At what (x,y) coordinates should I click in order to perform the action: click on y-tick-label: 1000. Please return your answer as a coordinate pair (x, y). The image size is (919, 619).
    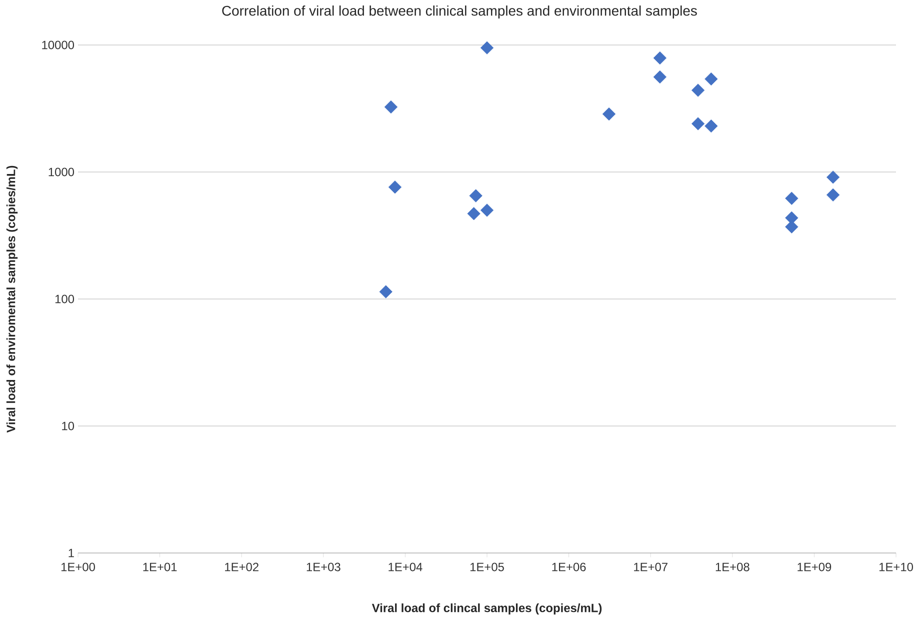
    Looking at the image, I should click on (61, 172).